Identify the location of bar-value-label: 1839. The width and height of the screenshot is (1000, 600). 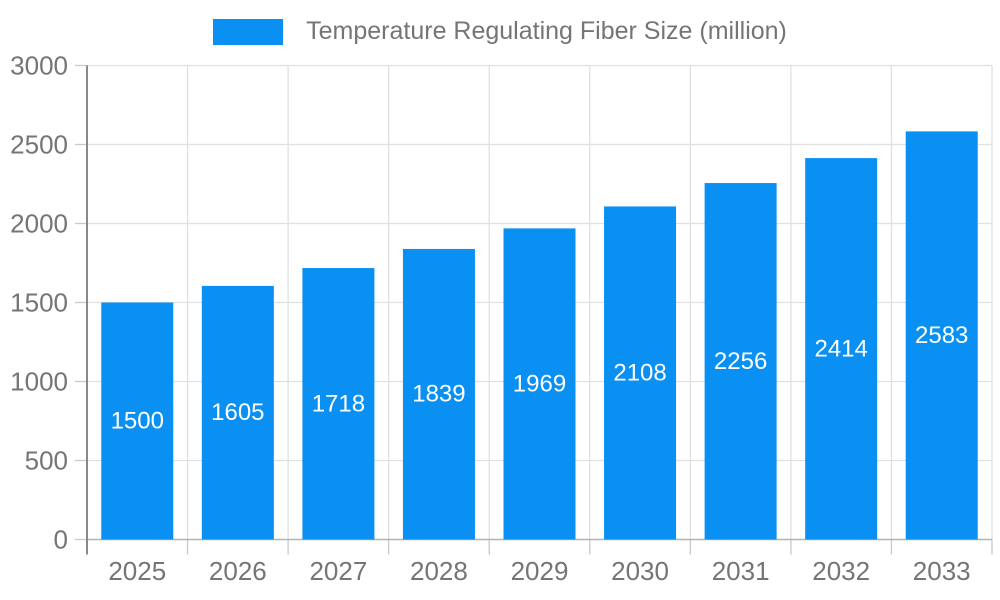
(438, 394).